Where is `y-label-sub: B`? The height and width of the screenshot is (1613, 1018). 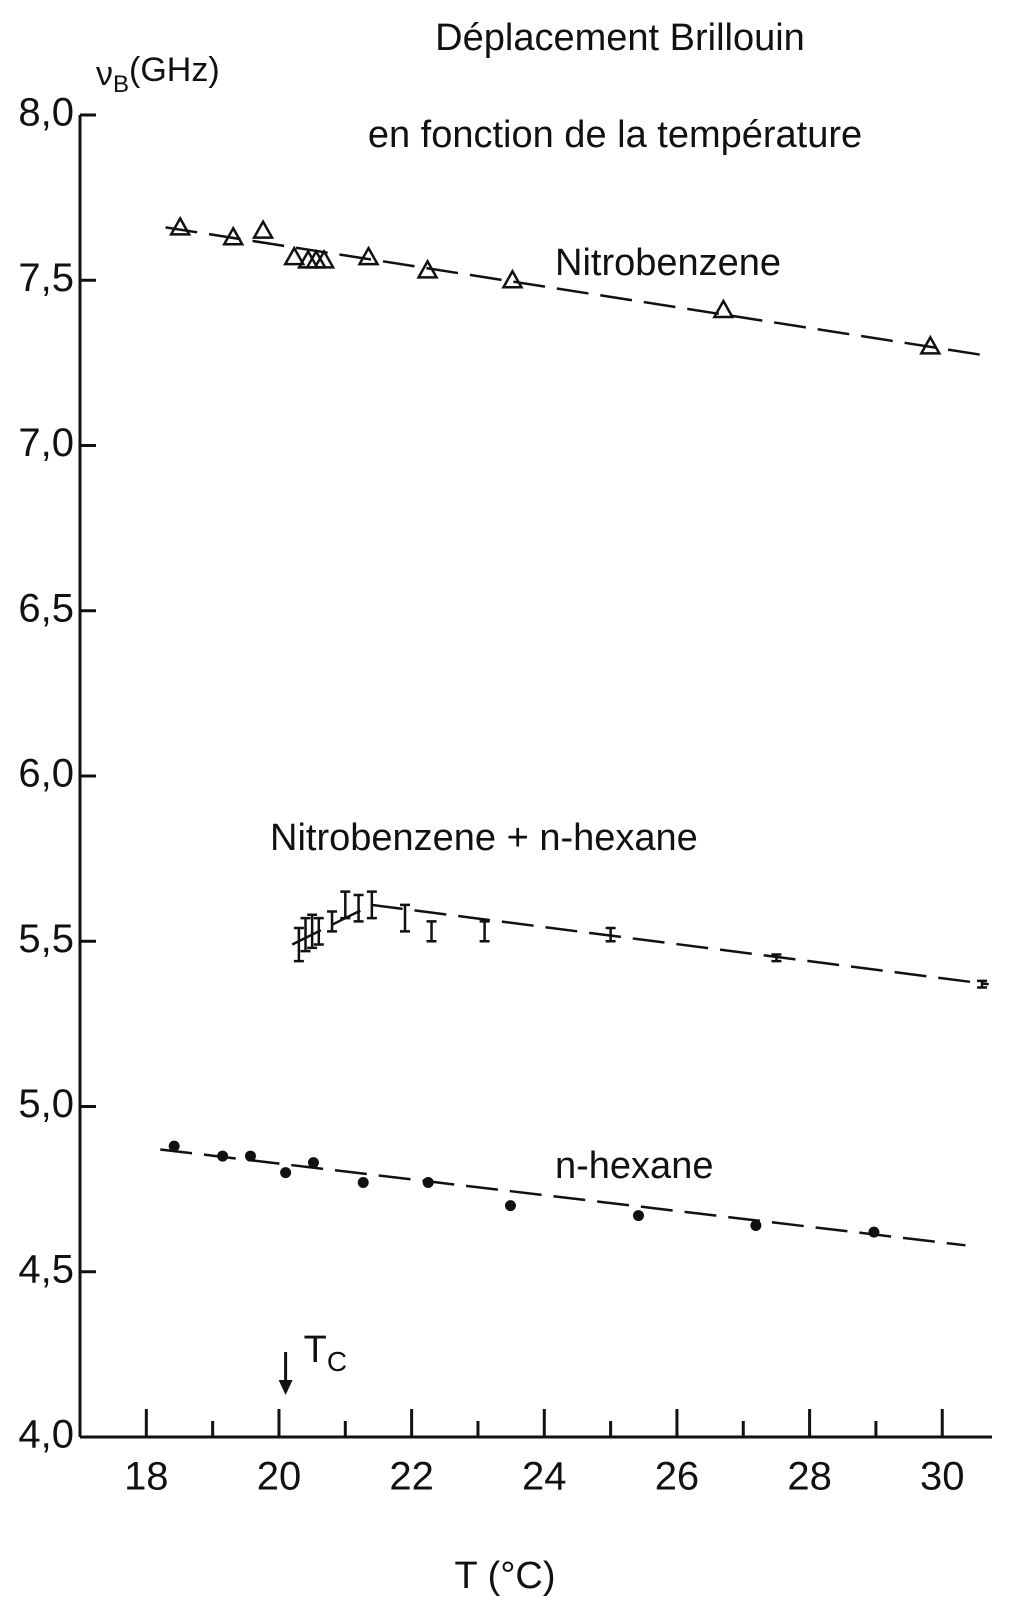
y-label-sub: B is located at coordinates (121, 84).